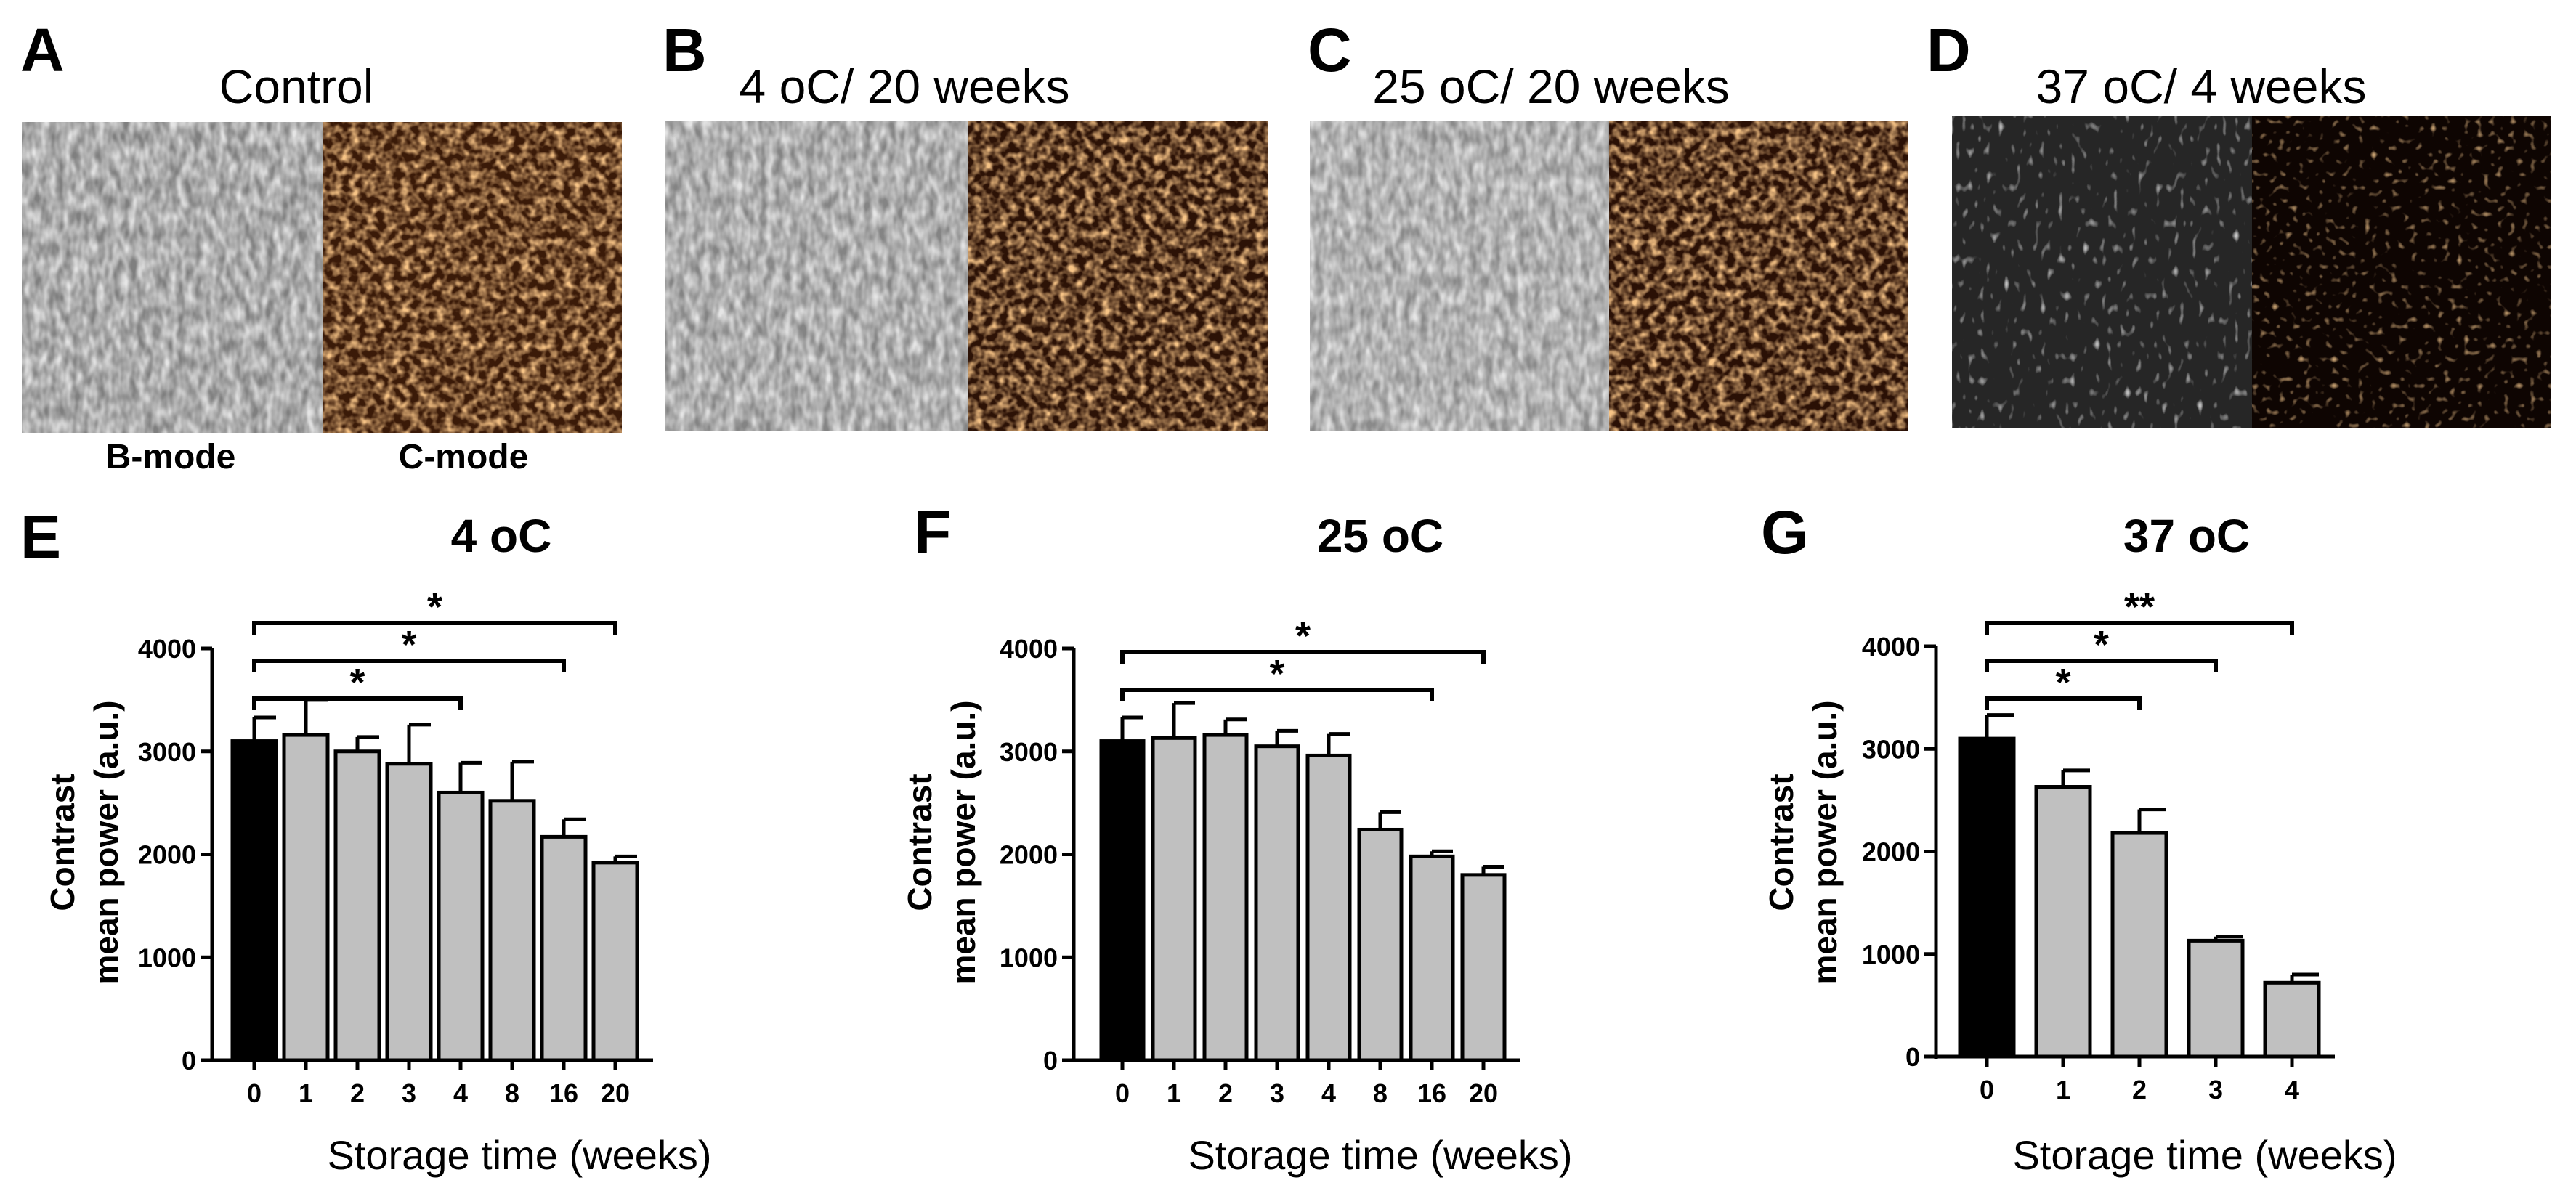 The image size is (2576, 1204). I want to click on panel-c-bmode-image, so click(1459, 276).